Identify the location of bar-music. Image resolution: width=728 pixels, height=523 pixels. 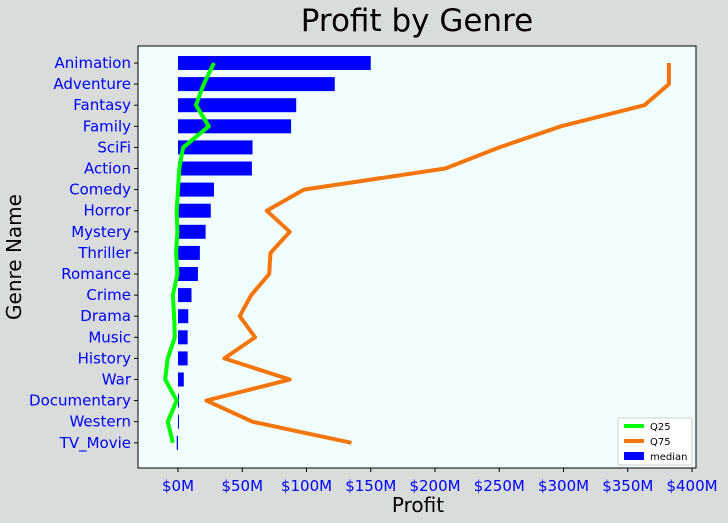
(183, 337).